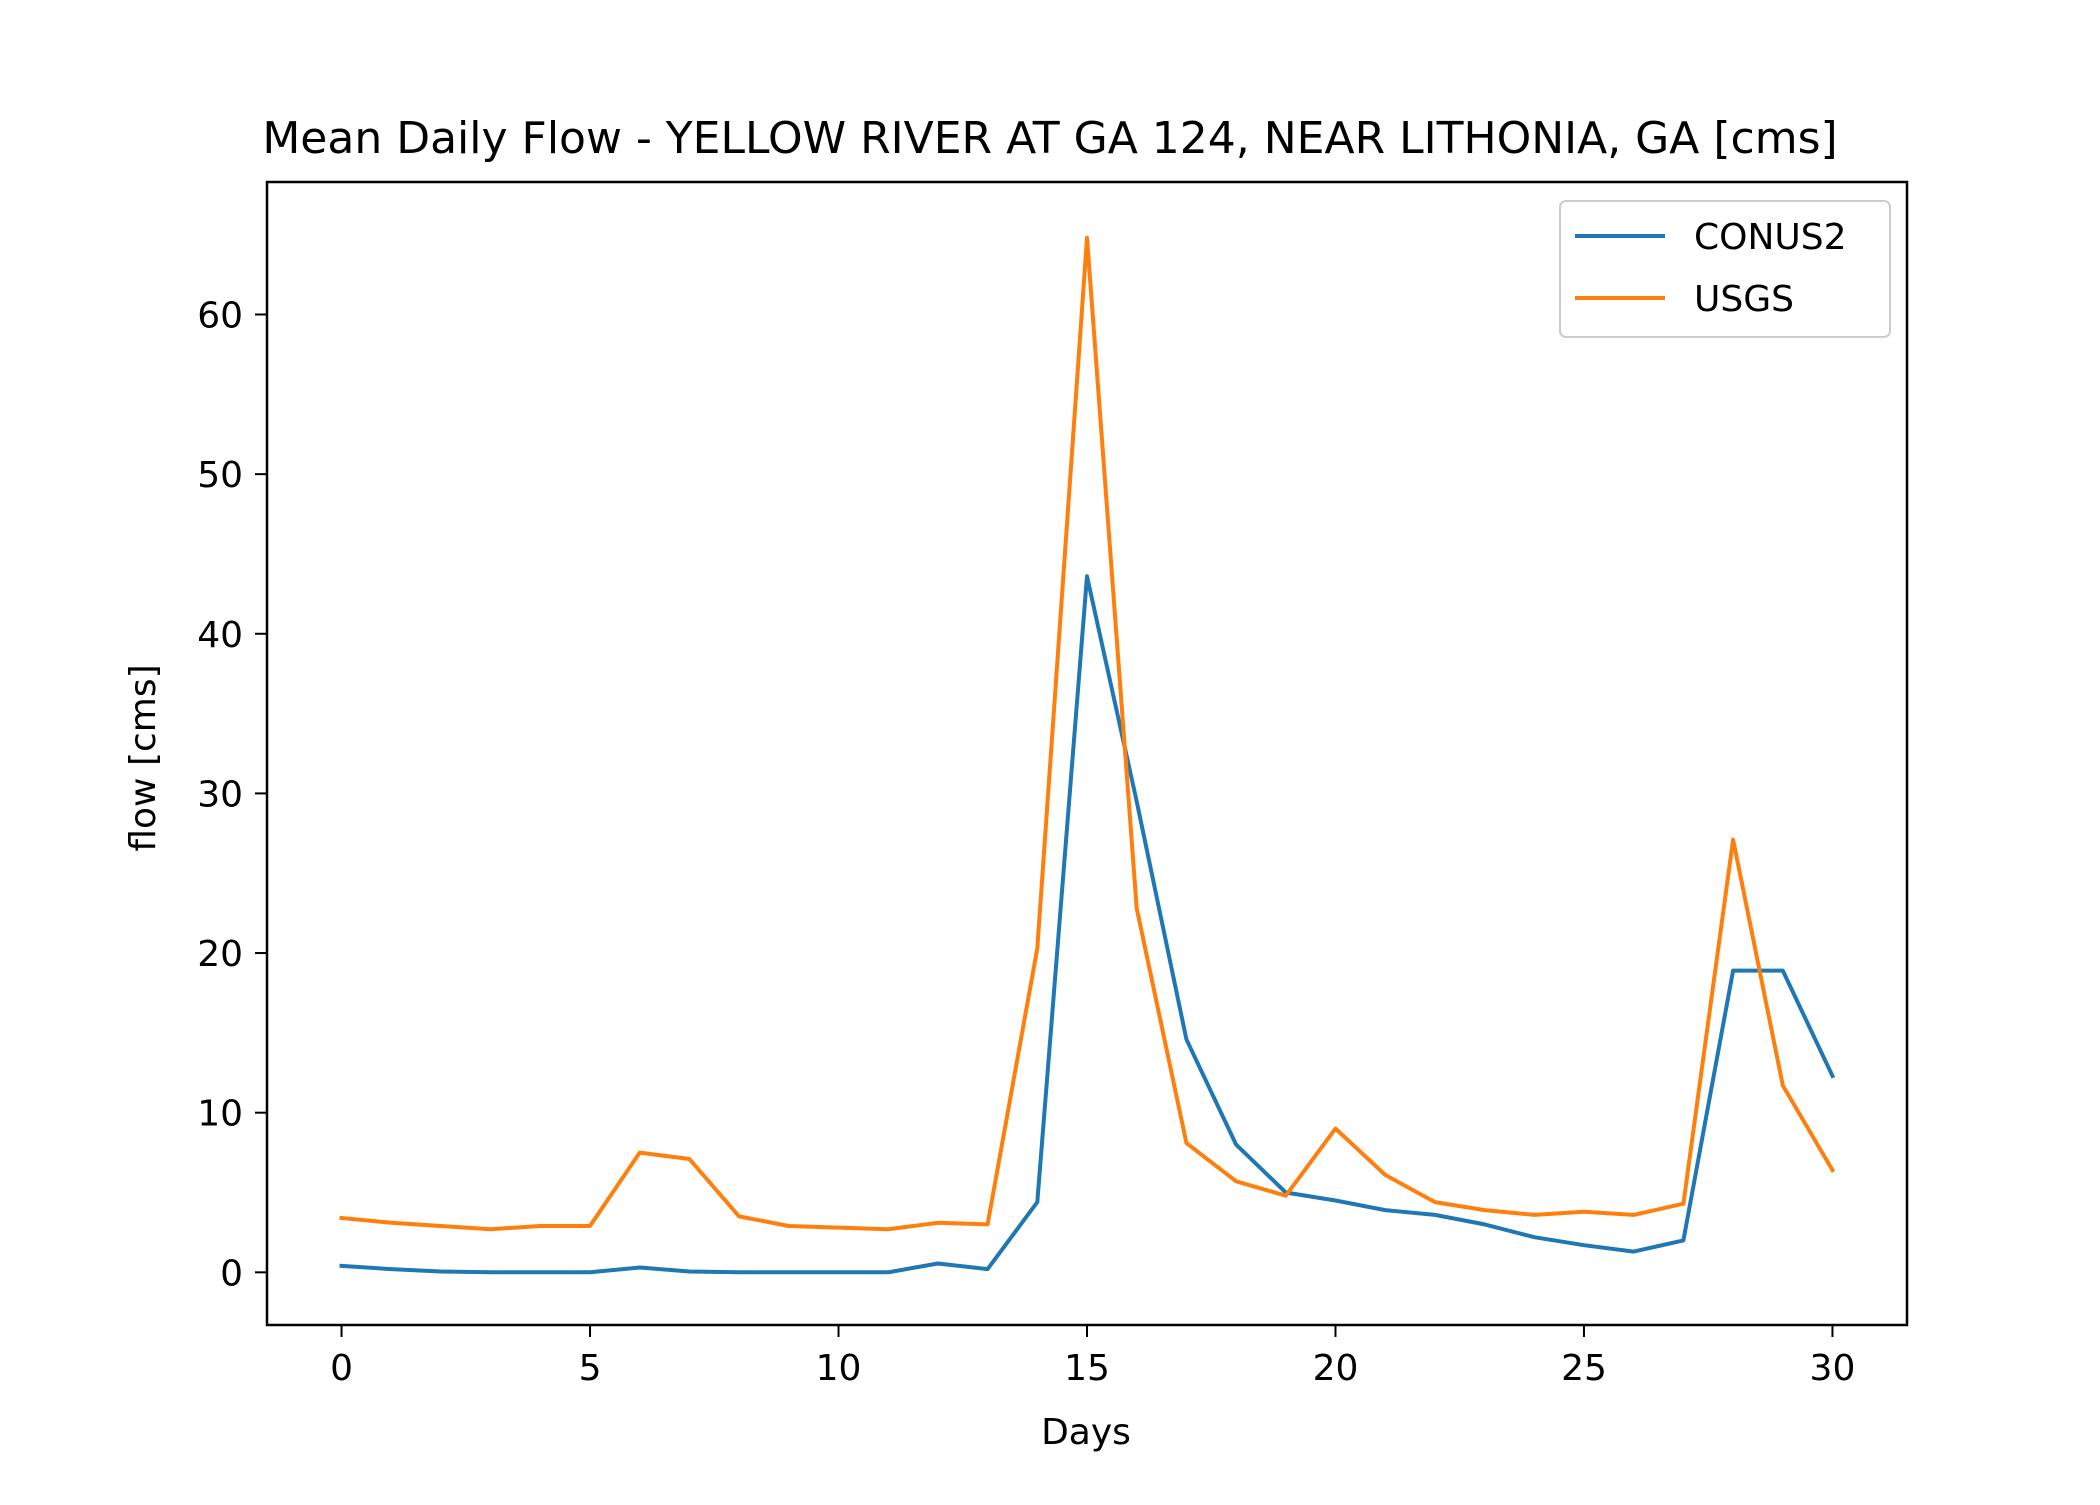 The image size is (2100, 1505). What do you see at coordinates (1833, 1368) in the screenshot?
I see `x-tick-label: 30` at bounding box center [1833, 1368].